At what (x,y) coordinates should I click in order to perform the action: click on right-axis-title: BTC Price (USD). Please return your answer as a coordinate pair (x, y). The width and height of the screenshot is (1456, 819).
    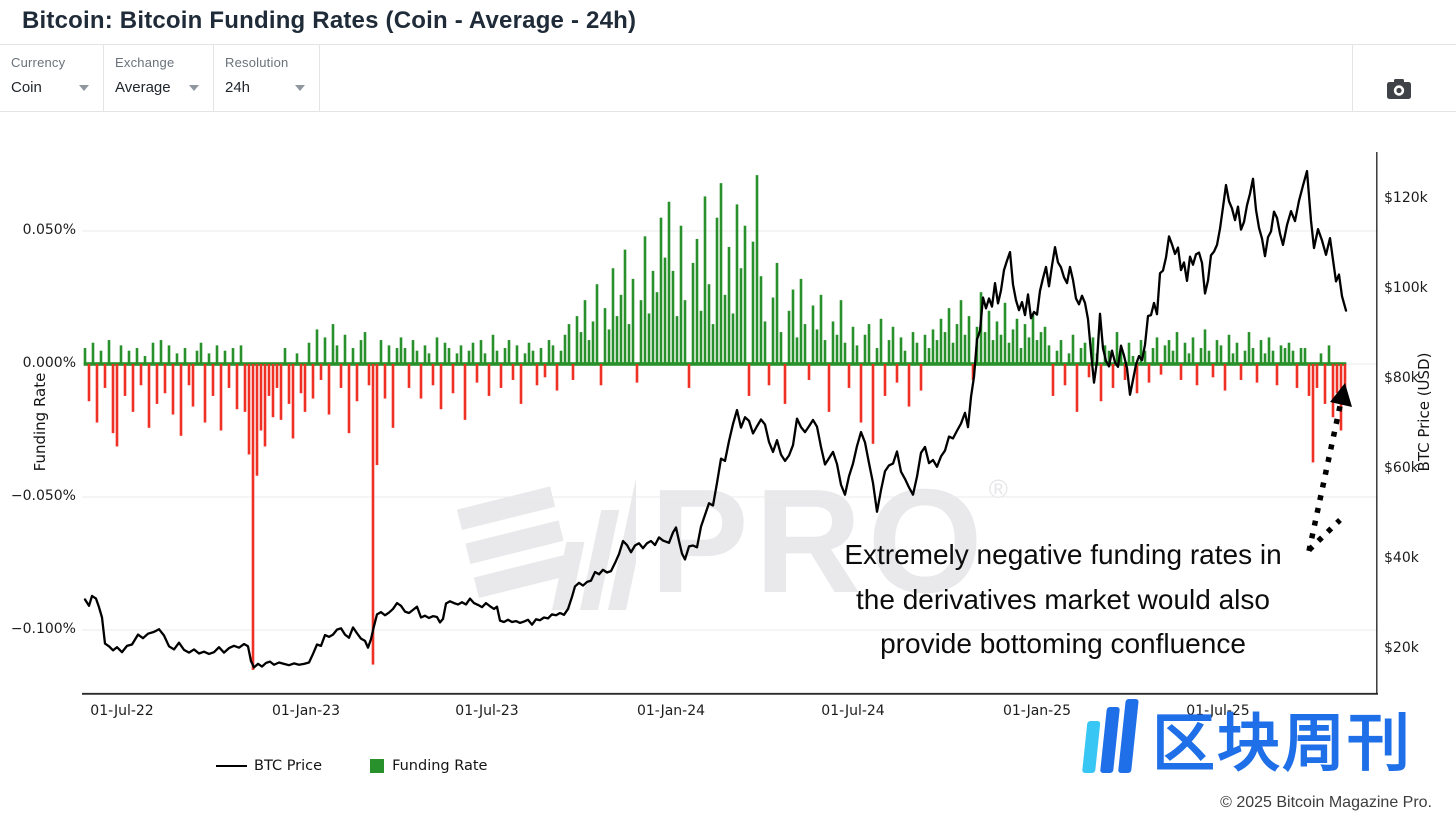
    Looking at the image, I should click on (1424, 412).